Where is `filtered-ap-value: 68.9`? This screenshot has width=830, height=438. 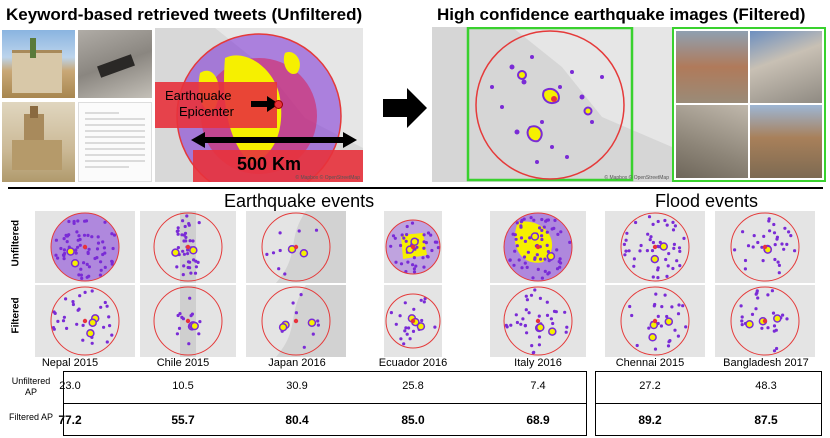
filtered-ap-value: 68.9 is located at coordinates (538, 420).